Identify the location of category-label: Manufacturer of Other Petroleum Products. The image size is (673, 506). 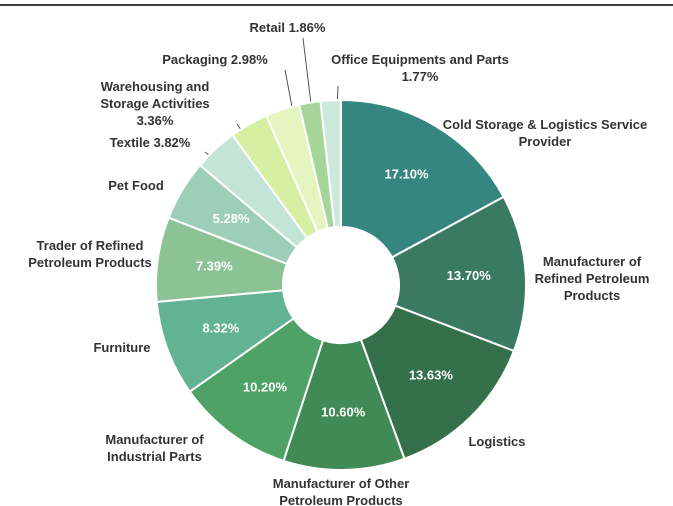
(341, 490).